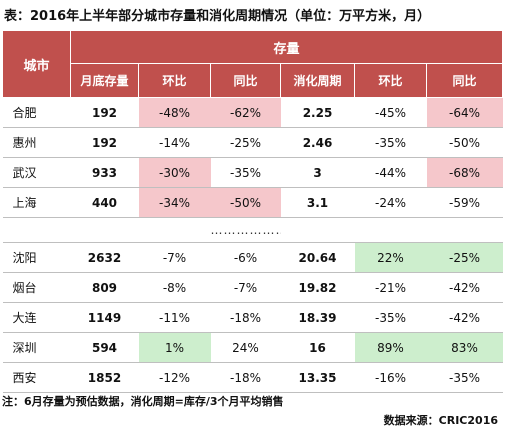 The height and width of the screenshot is (430, 506). What do you see at coordinates (174, 347) in the screenshot?
I see `stock-mom-cell: 1%` at bounding box center [174, 347].